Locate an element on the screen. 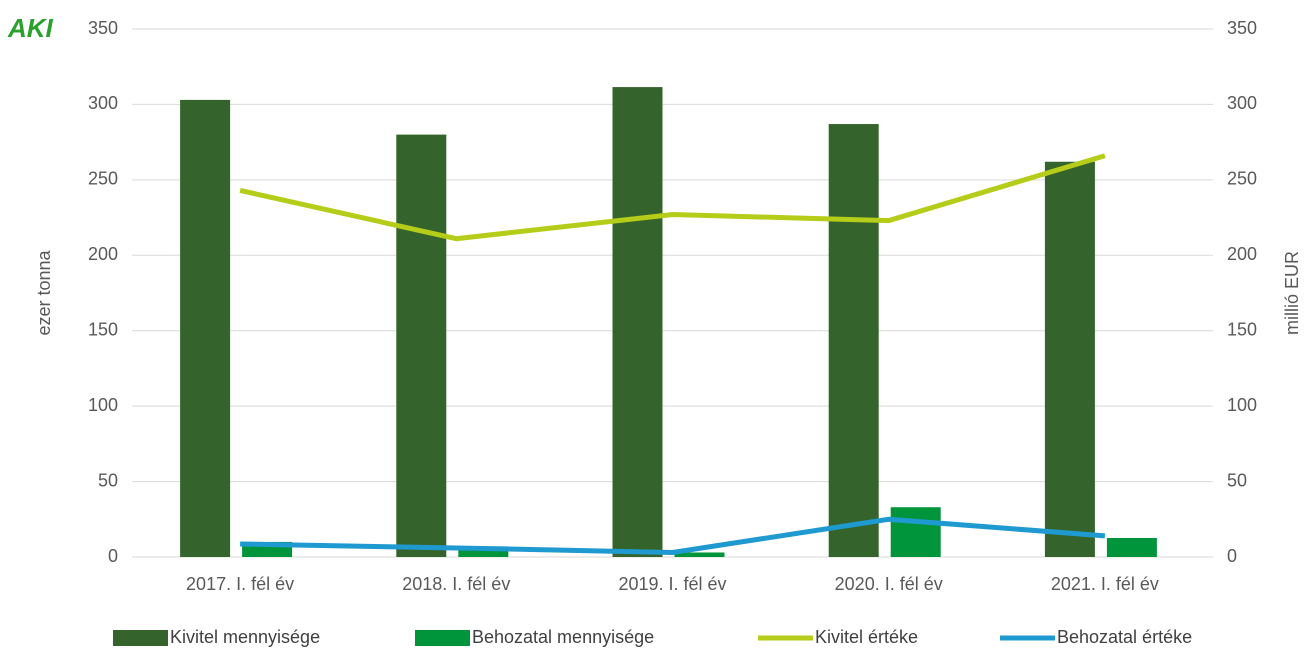 Image resolution: width=1315 pixels, height=651 pixels. legend-label: Kivitel mennyisége is located at coordinates (245, 637).